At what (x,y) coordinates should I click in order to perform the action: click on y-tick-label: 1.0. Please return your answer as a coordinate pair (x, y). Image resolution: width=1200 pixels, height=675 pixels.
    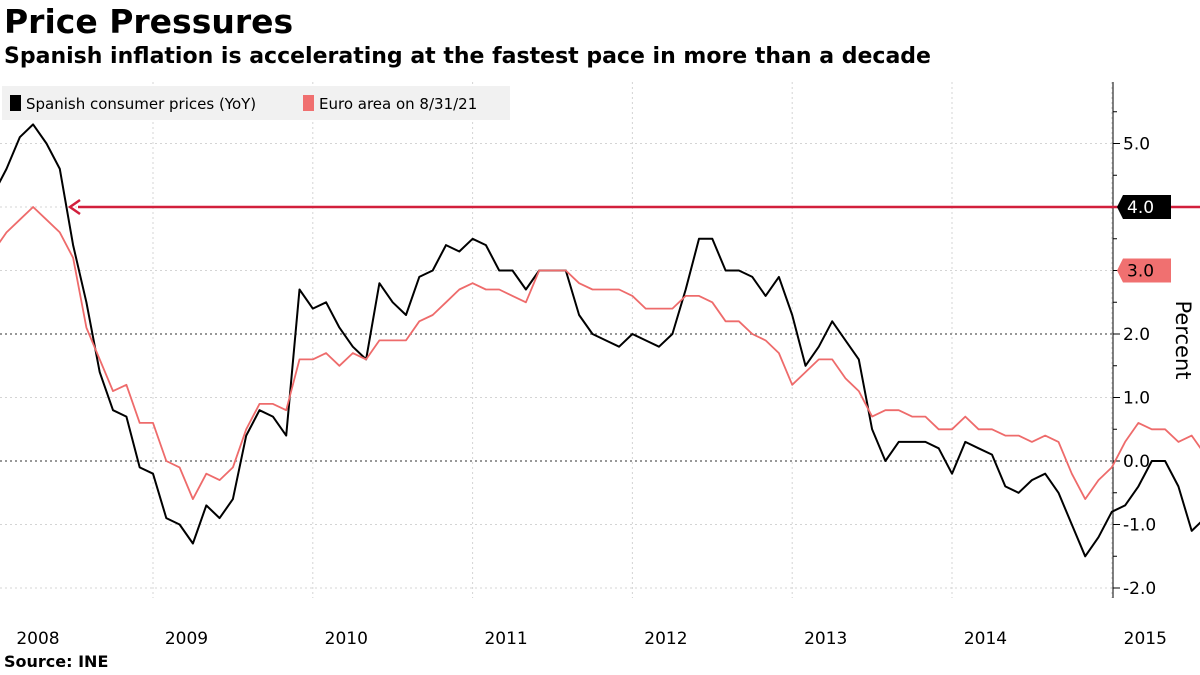
    Looking at the image, I should click on (1136, 399).